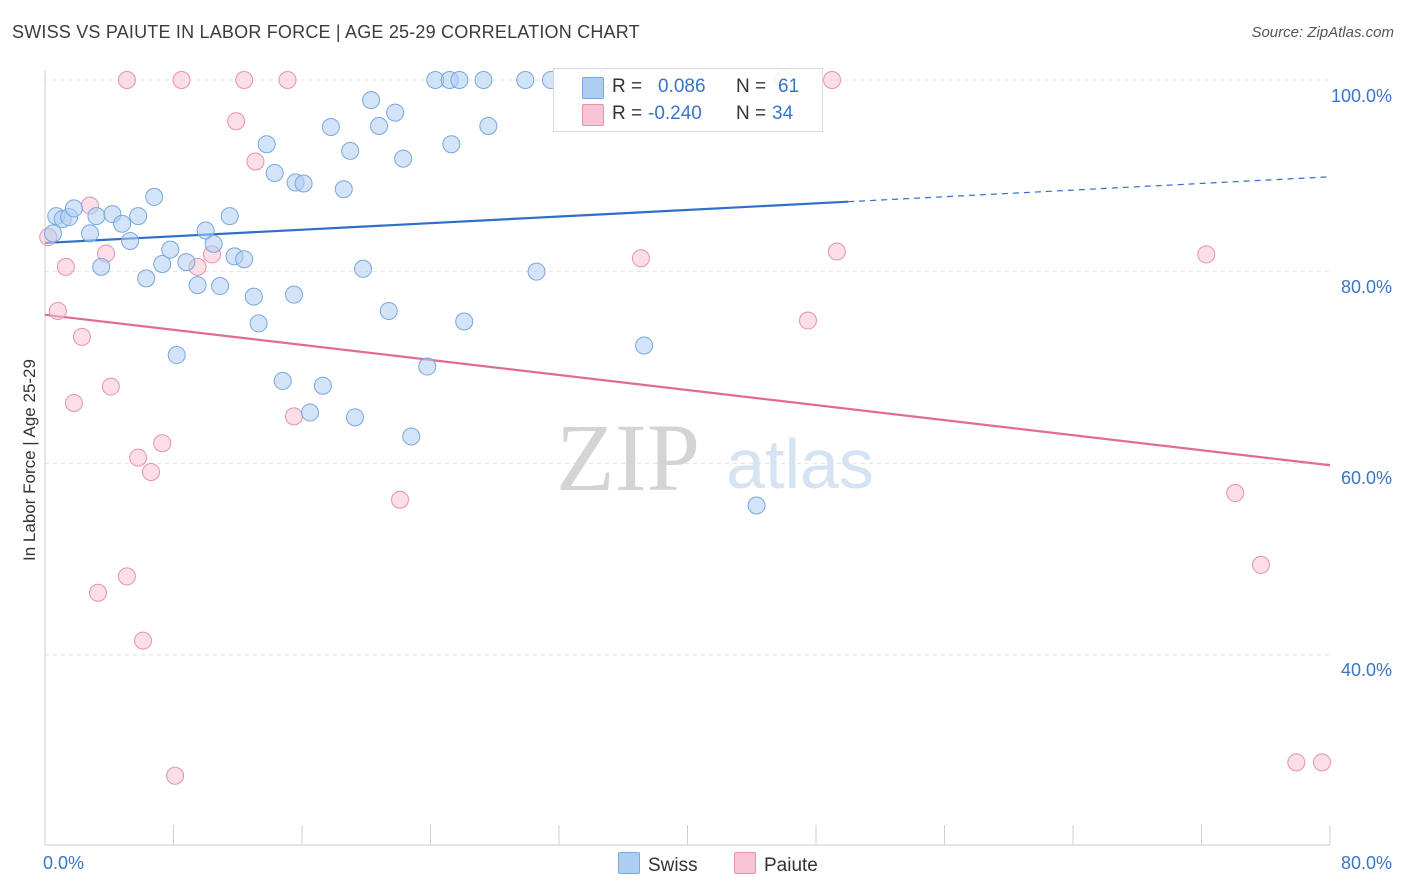  What do you see at coordinates (1322, 32) in the screenshot?
I see `source-credit: Source: ZipAtlas.com` at bounding box center [1322, 32].